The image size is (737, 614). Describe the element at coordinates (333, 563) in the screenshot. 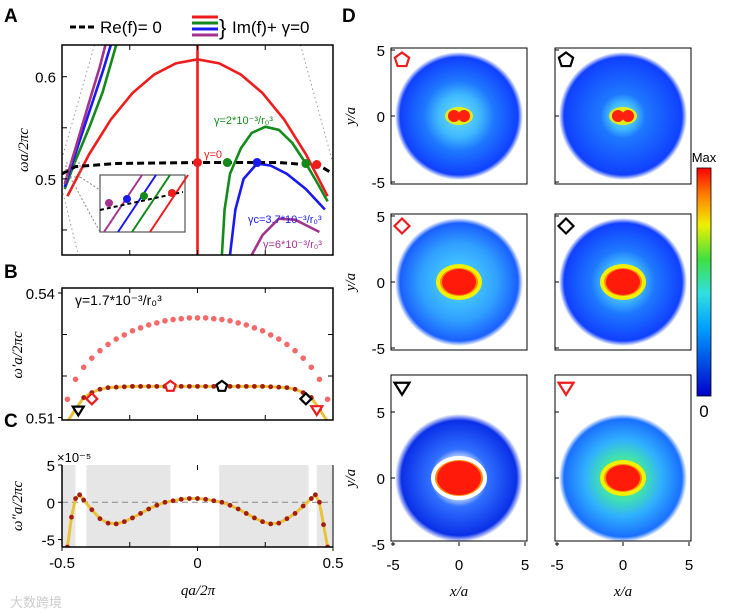

I see `x-tick-label: 0.5` at that location.